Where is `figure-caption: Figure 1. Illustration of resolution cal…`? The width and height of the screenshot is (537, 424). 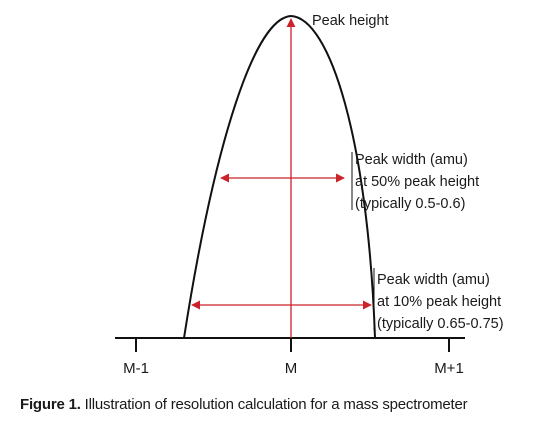
figure-caption: Figure 1. Illustration of resolution cal… is located at coordinates (275, 404).